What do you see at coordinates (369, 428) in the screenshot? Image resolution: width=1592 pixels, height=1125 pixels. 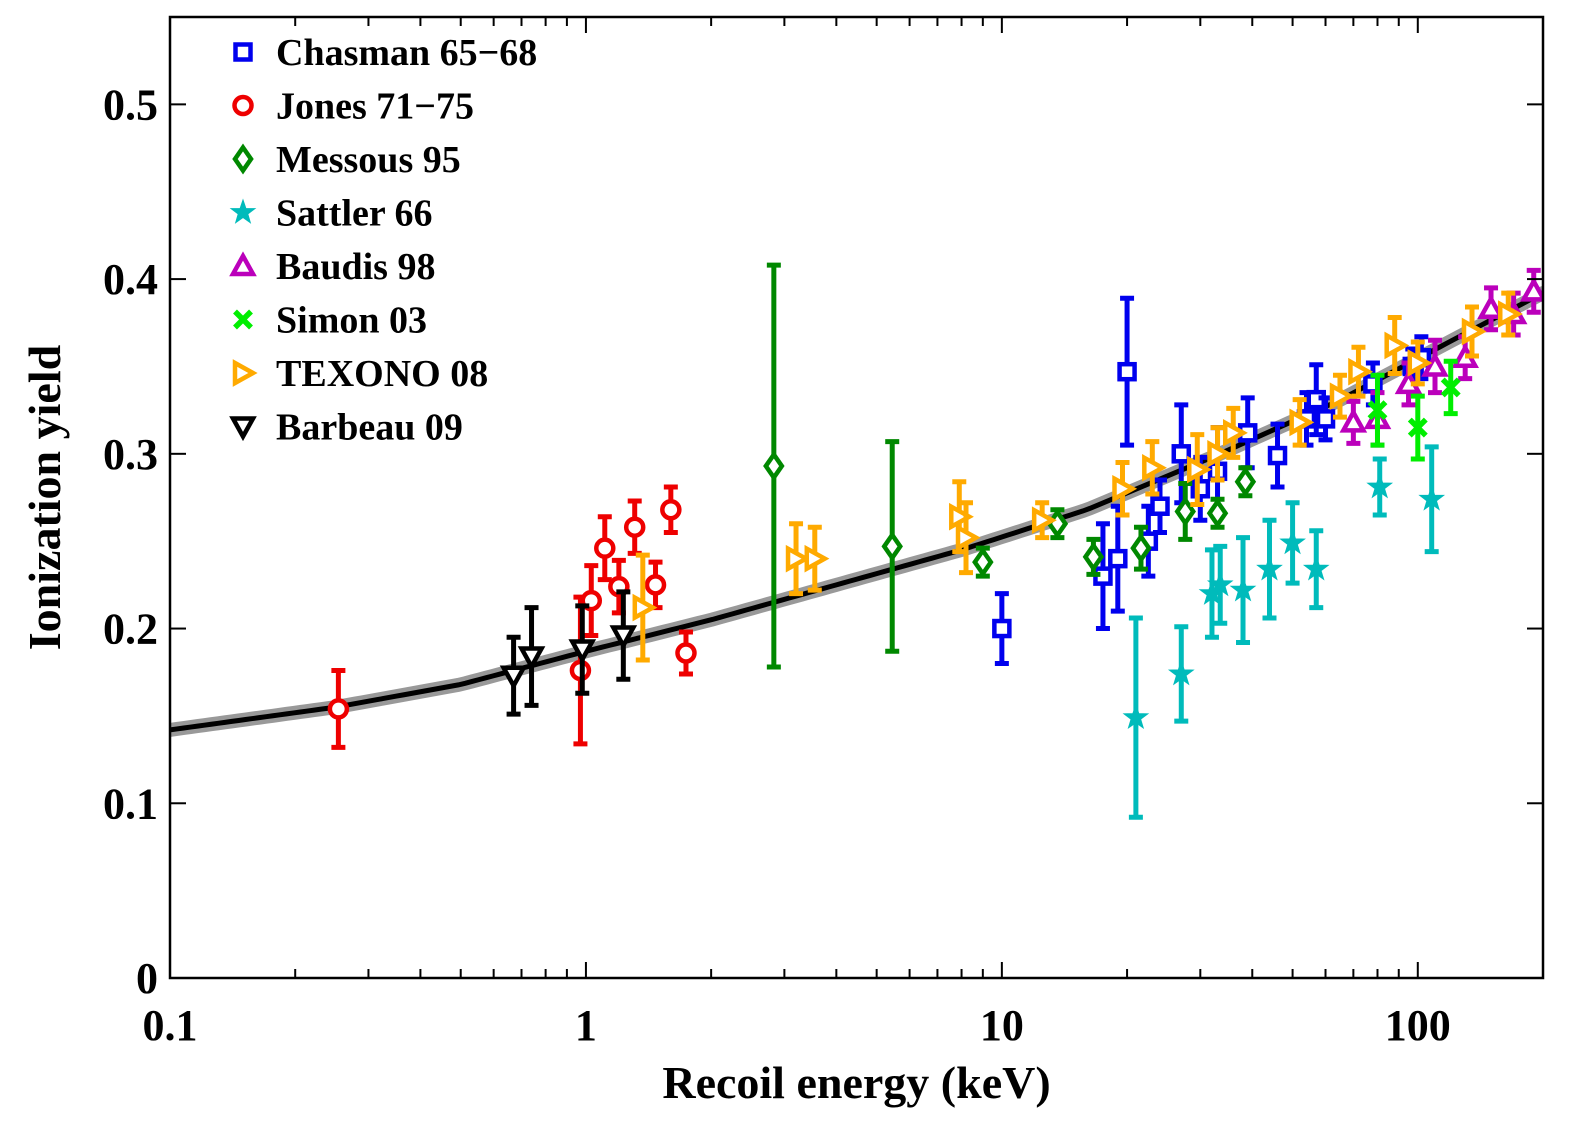 I see `legend-label: Barbeau 09` at bounding box center [369, 428].